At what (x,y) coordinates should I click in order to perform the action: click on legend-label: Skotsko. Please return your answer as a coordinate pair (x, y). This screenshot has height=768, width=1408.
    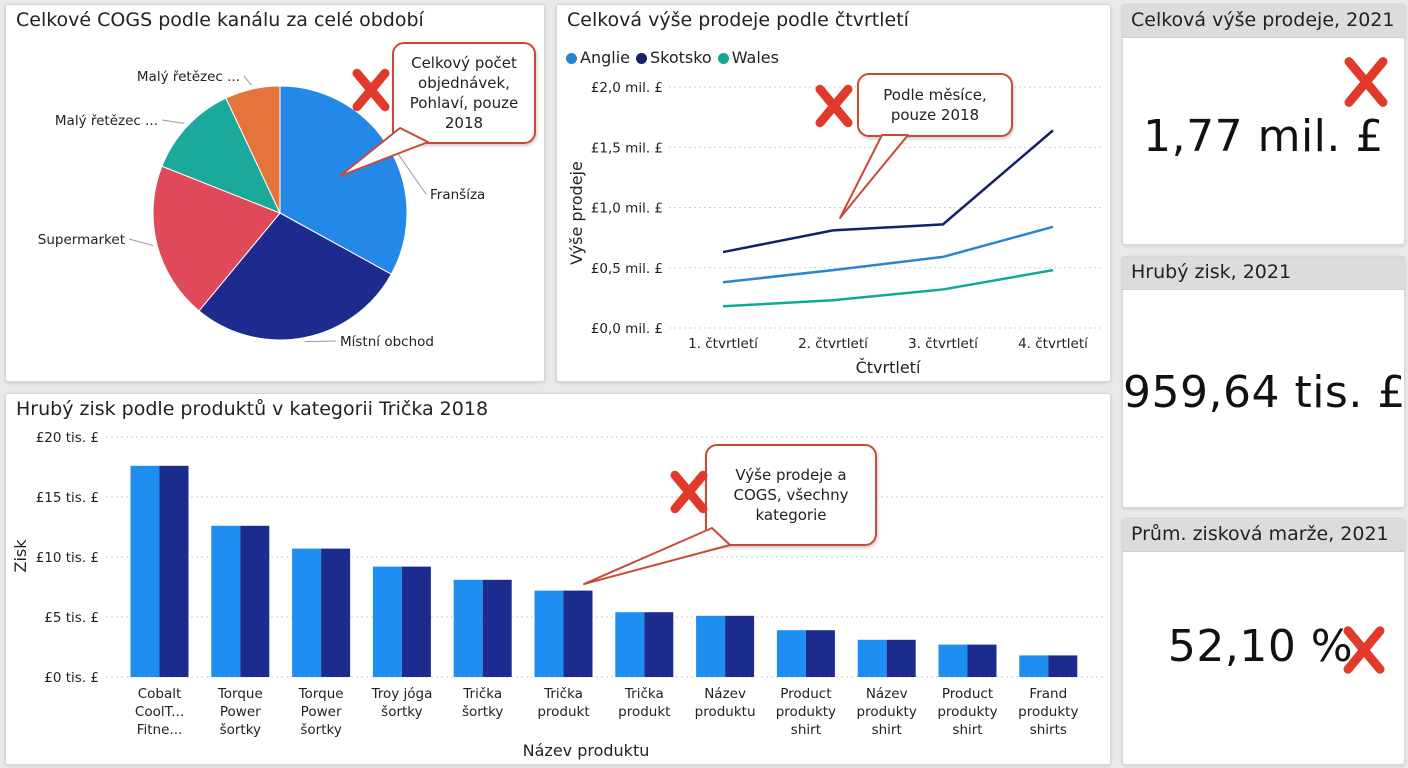
    Looking at the image, I should click on (680, 57).